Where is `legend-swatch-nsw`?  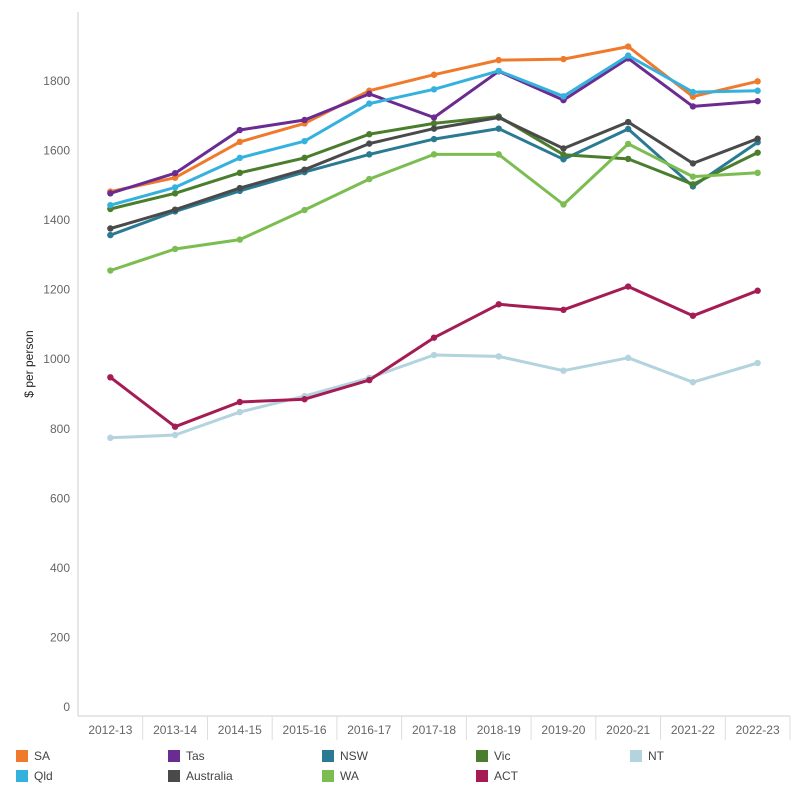
legend-swatch-nsw is located at coordinates (328, 756).